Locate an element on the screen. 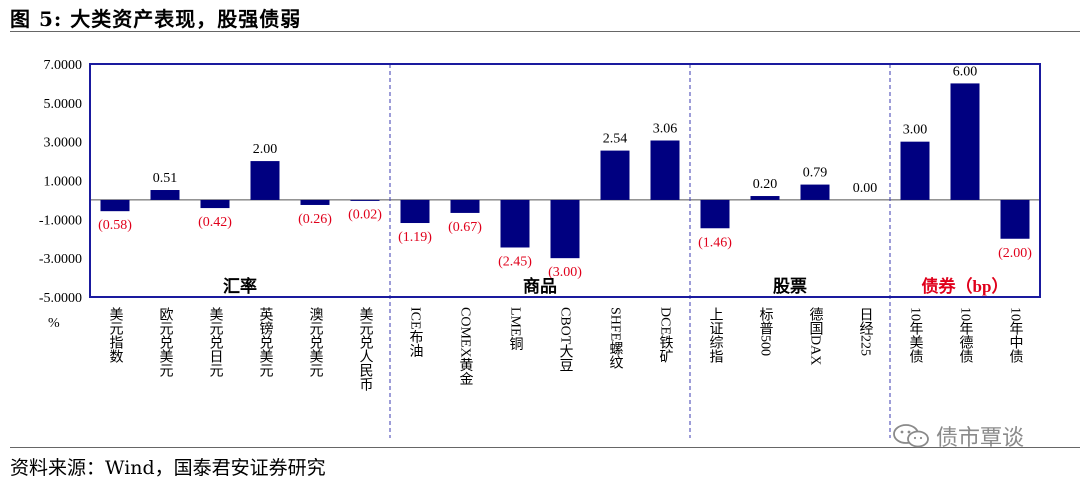  y-tick-label: -1.0000 is located at coordinates (60, 220).